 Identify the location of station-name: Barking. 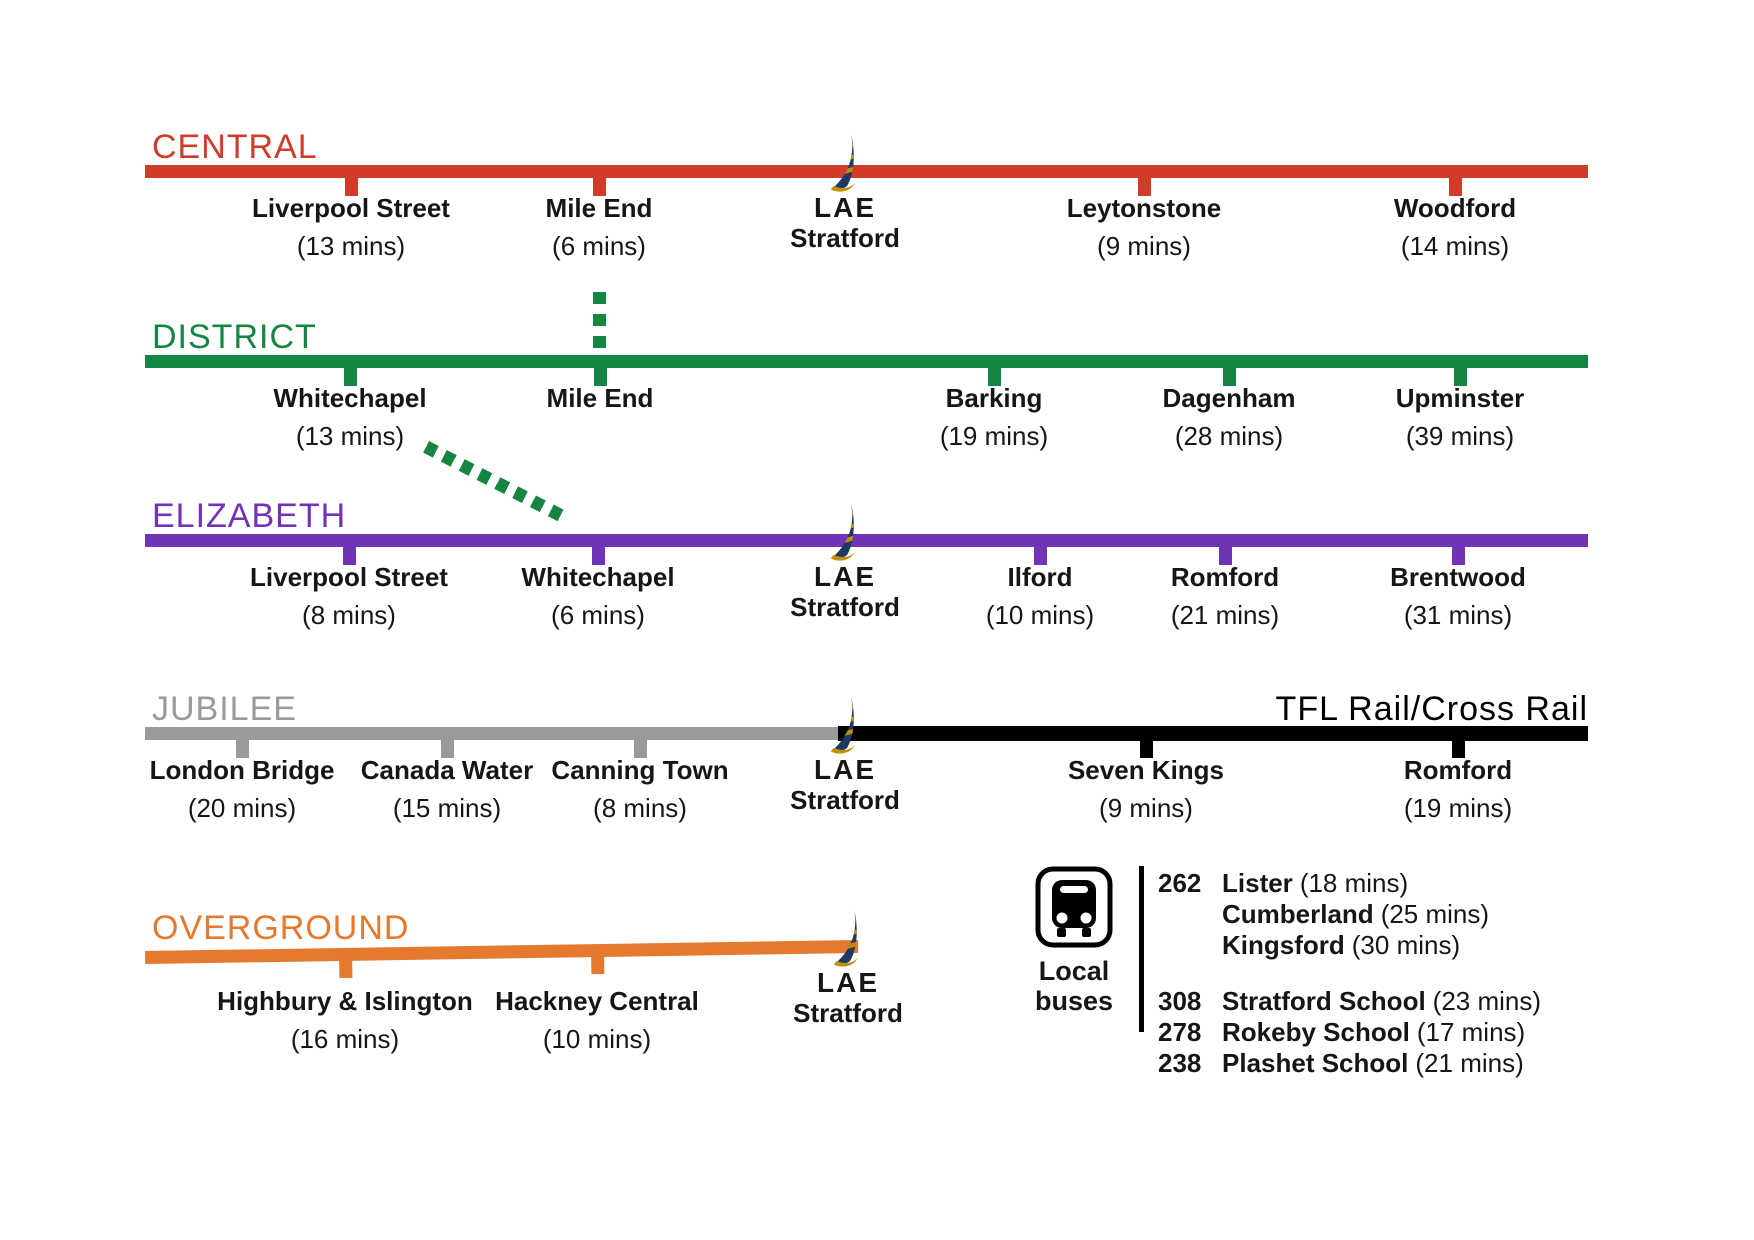
(994, 398).